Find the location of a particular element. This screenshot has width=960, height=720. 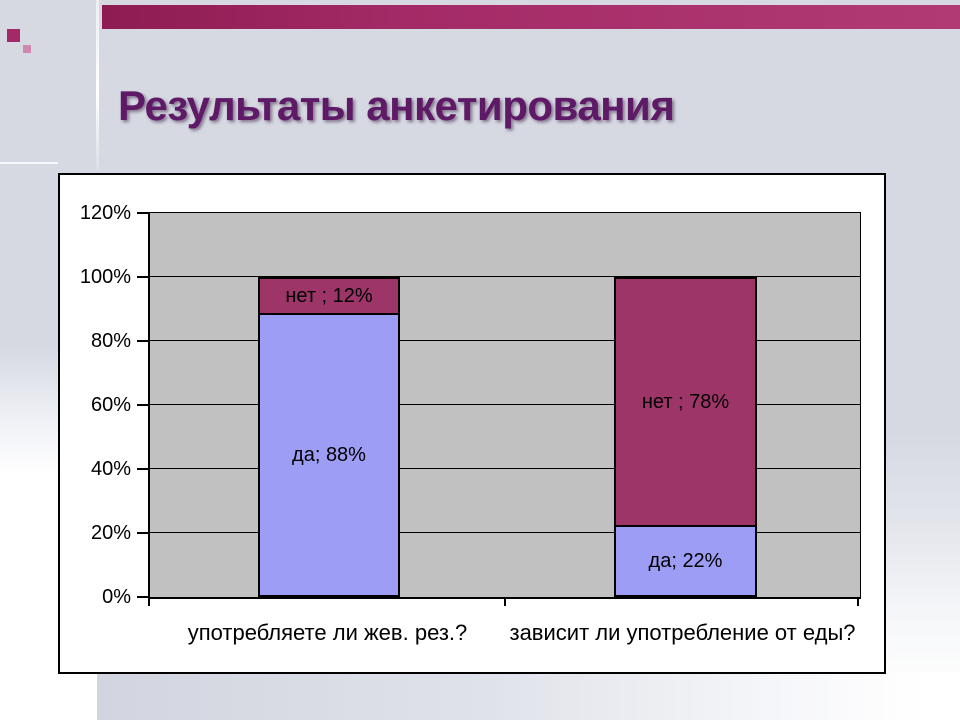

bar-chewing-gum-usage: нет ; 12% да; 88% is located at coordinates (329, 437).